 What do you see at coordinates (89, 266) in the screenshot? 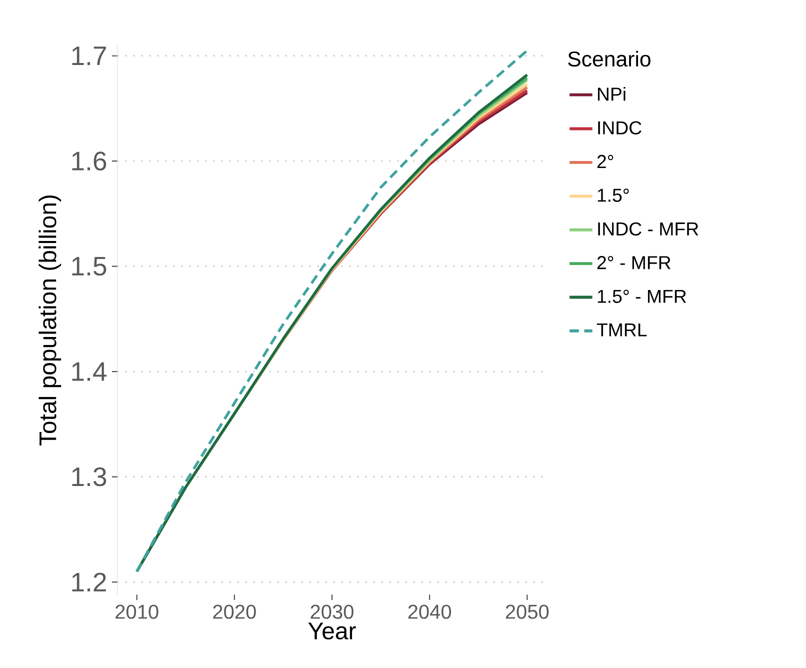
I see `y-tick-label: 1.5` at bounding box center [89, 266].